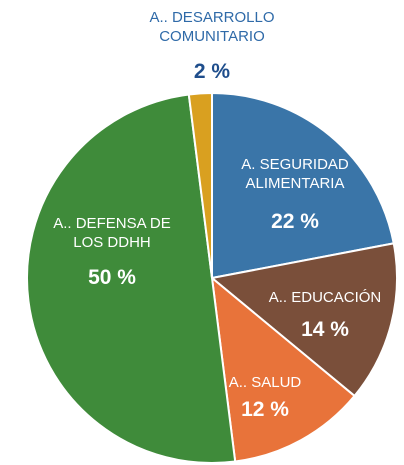 The image size is (404, 465). I want to click on slice-label: A.. EDUCACIÓN, so click(325, 297).